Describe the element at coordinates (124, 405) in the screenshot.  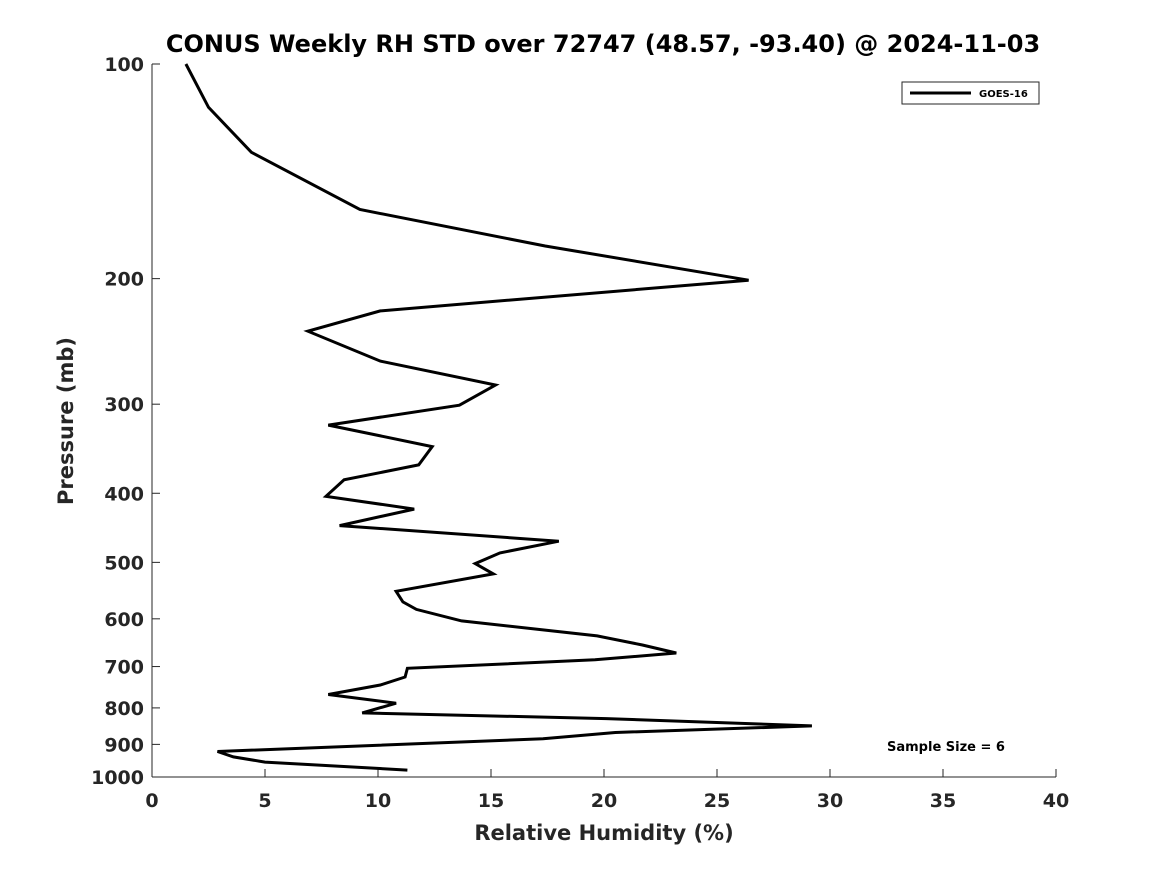
I see `y-tick-label: 300` at that location.